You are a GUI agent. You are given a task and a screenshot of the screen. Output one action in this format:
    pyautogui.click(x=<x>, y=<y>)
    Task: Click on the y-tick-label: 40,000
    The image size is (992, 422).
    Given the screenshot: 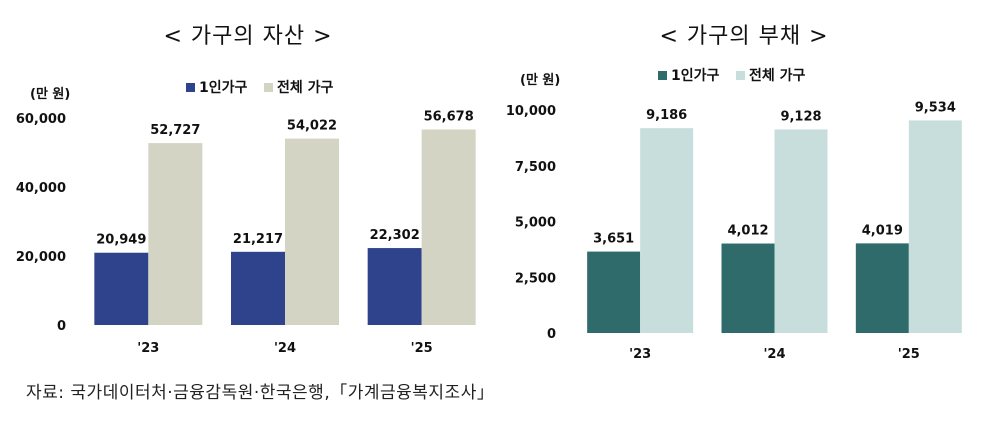 What is the action you would take?
    pyautogui.click(x=41, y=188)
    